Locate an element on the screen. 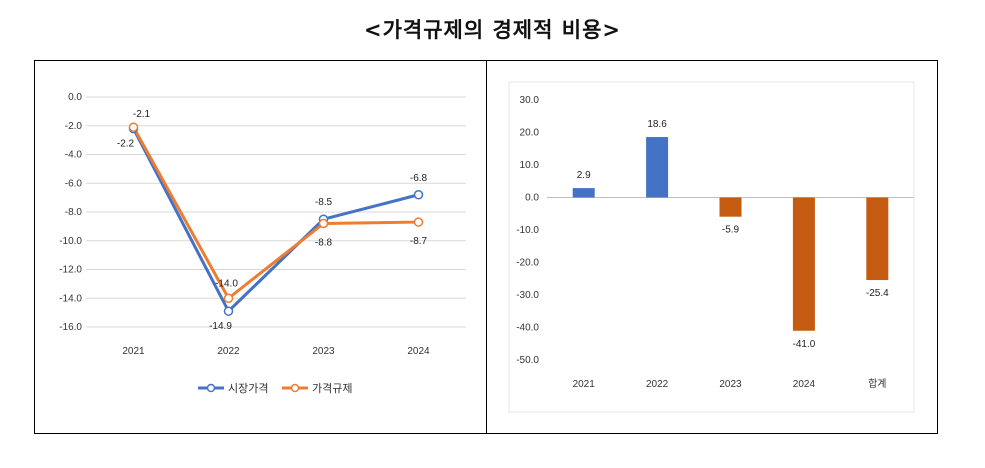 The image size is (985, 468). data-label: -8.8 is located at coordinates (324, 243).